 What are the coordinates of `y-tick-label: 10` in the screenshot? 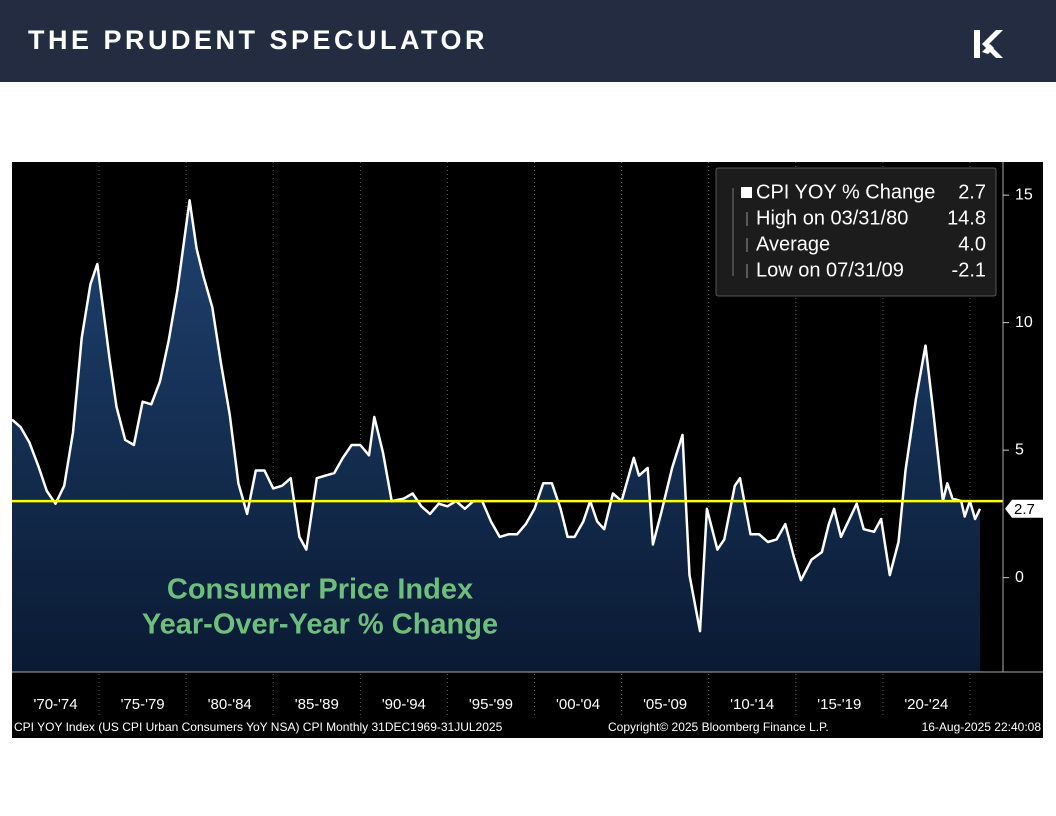 It's located at (1024, 322).